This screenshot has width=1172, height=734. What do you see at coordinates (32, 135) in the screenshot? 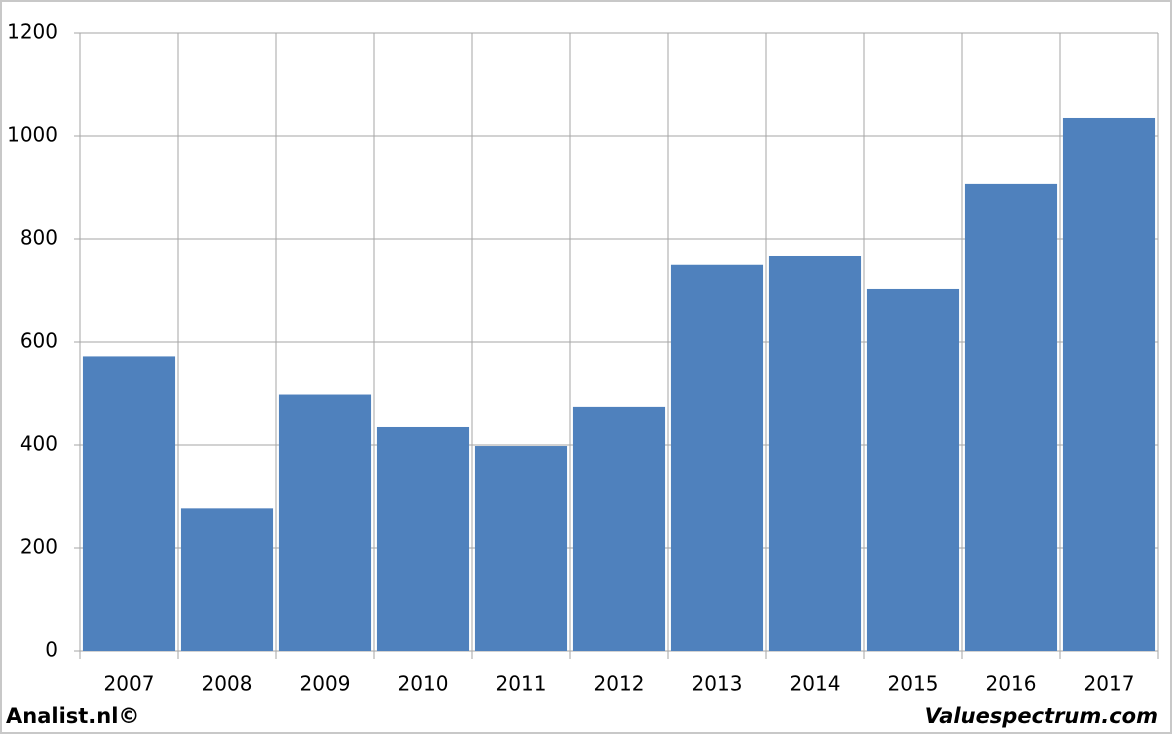
I see `y-tick-label: 1000` at bounding box center [32, 135].